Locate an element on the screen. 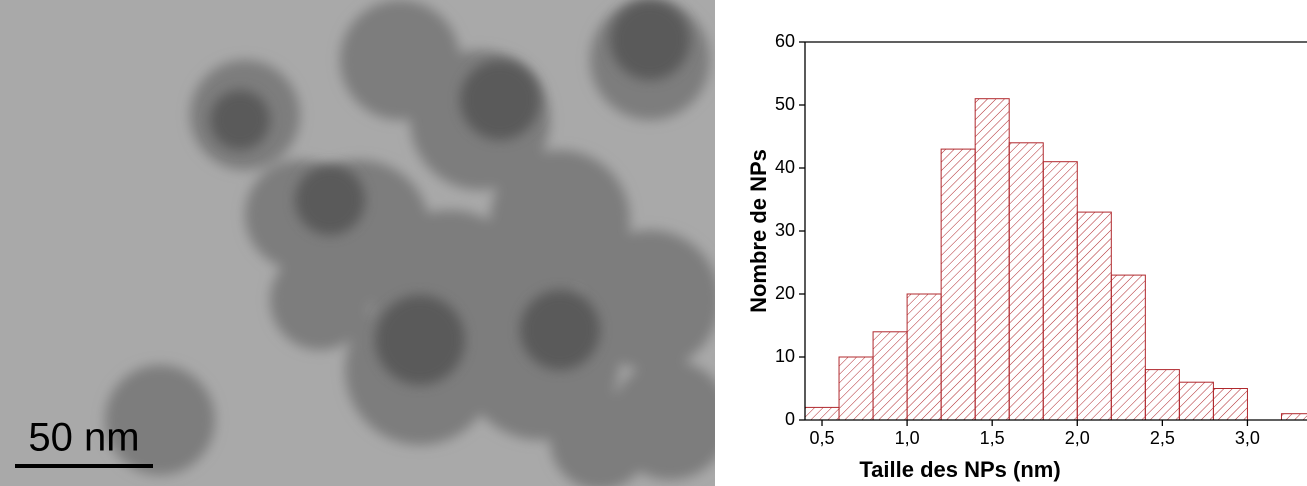  x-tick-label: 1,0 is located at coordinates (907, 438).